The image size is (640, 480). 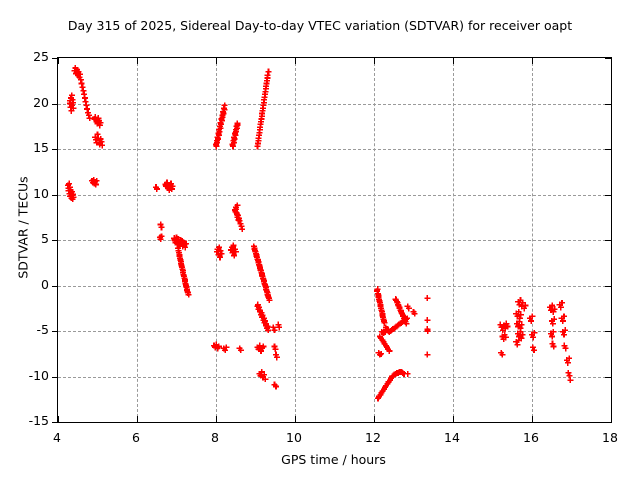 What do you see at coordinates (45, 284) in the screenshot?
I see `y-tick-label: 0` at bounding box center [45, 284].